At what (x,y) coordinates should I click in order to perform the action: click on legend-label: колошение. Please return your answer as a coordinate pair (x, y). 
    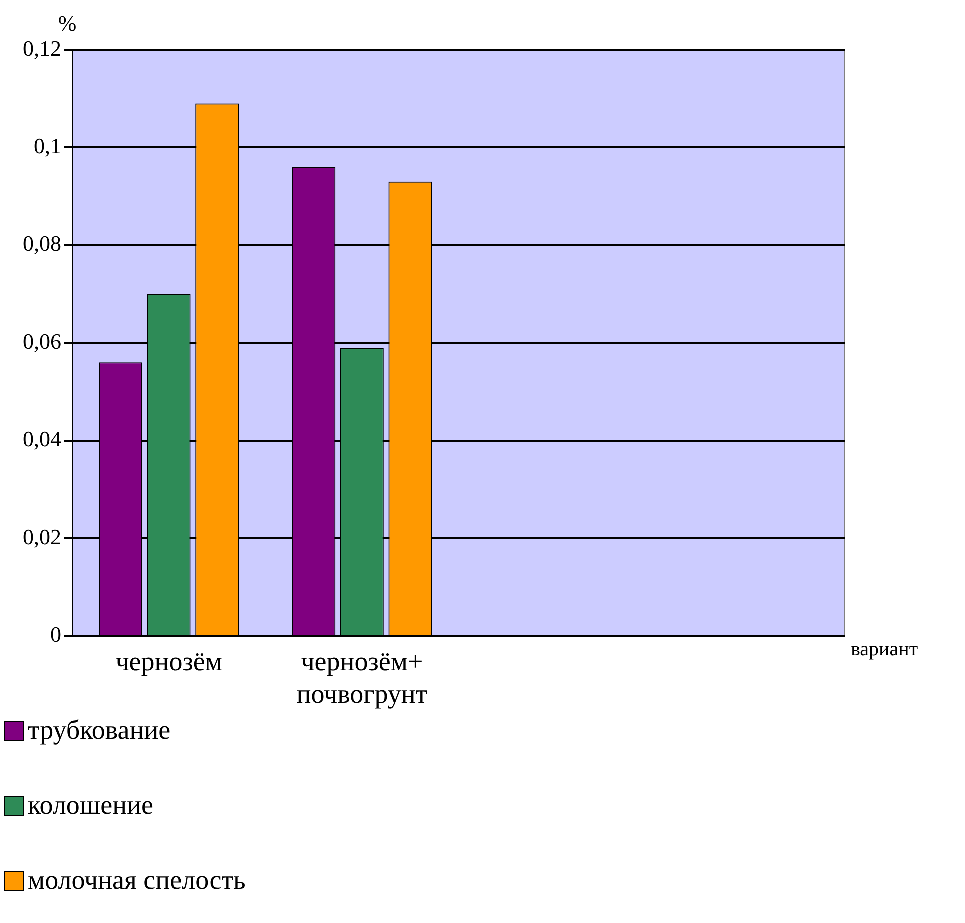
    Looking at the image, I should click on (91, 805).